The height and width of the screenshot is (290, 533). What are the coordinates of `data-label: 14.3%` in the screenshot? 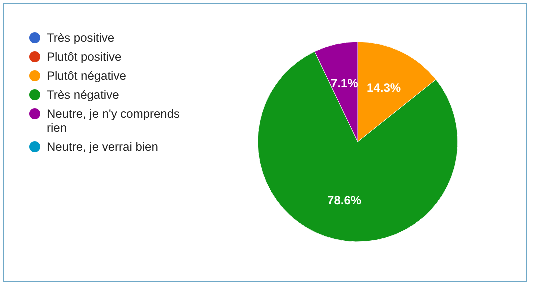 It's located at (384, 88).